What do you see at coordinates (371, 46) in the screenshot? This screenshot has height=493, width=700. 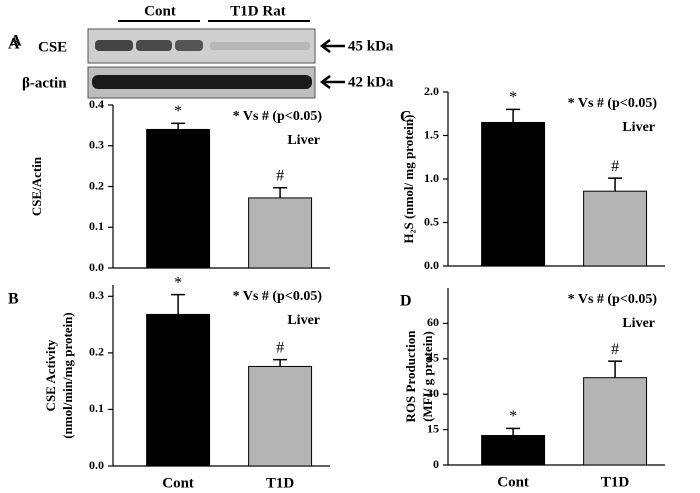 I see `size-label: 45 kDa` at bounding box center [371, 46].